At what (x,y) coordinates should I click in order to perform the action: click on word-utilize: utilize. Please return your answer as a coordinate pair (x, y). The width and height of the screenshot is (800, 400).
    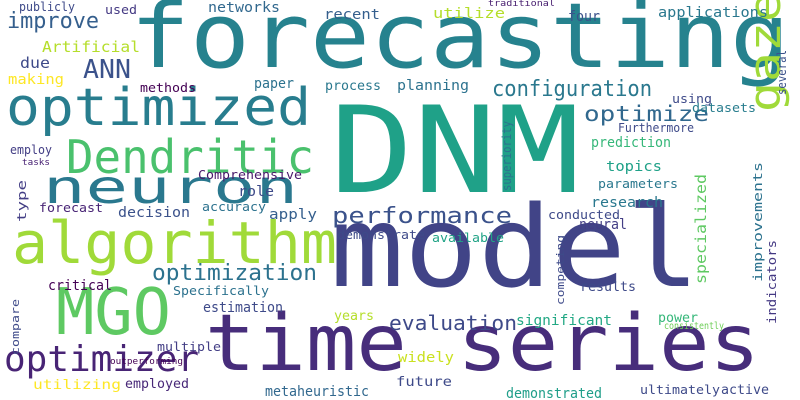
    Looking at the image, I should click on (469, 14).